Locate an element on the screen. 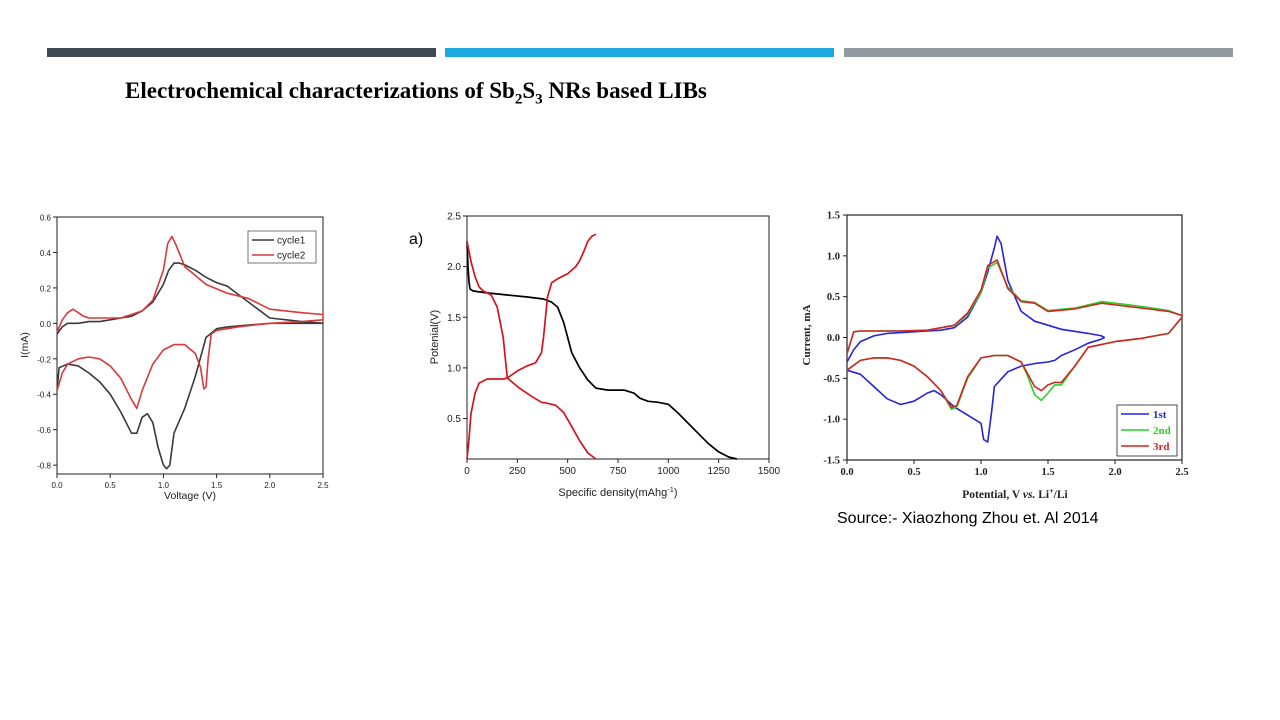  y-tick-label: 0.4 is located at coordinates (46, 253).